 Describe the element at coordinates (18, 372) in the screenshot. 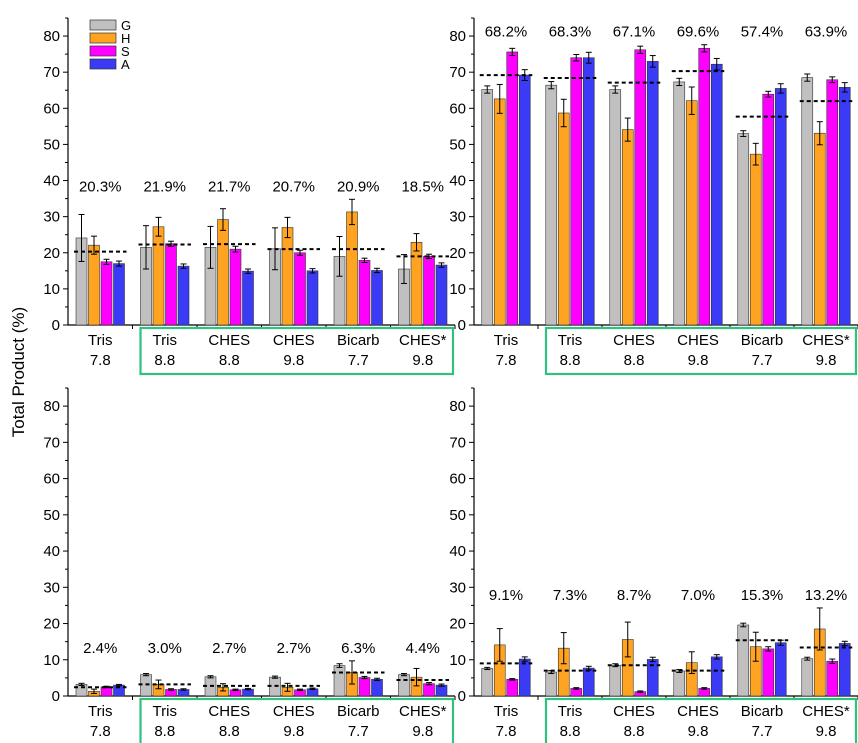

I see `y-axis-label: Total Product (%)` at that location.